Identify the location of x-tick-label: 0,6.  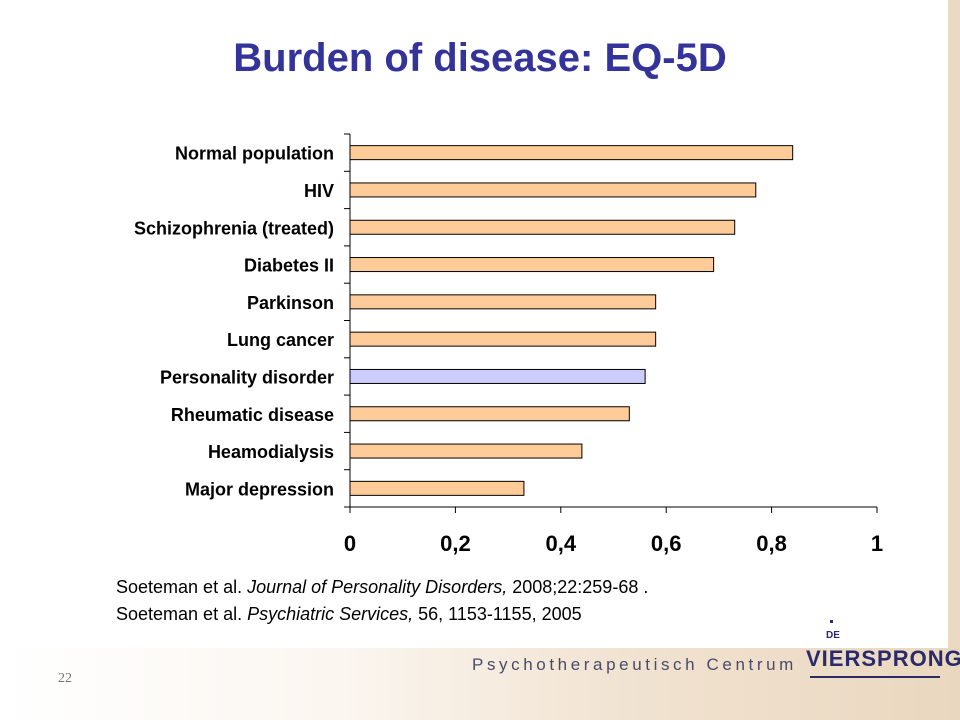
(666, 543).